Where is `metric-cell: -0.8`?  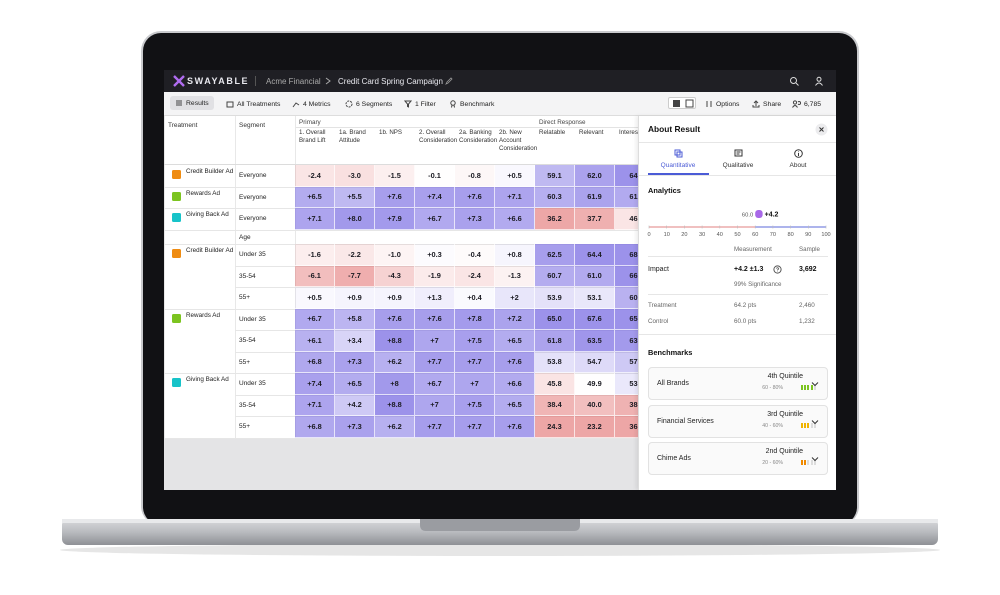
metric-cell: -0.8 is located at coordinates (475, 176).